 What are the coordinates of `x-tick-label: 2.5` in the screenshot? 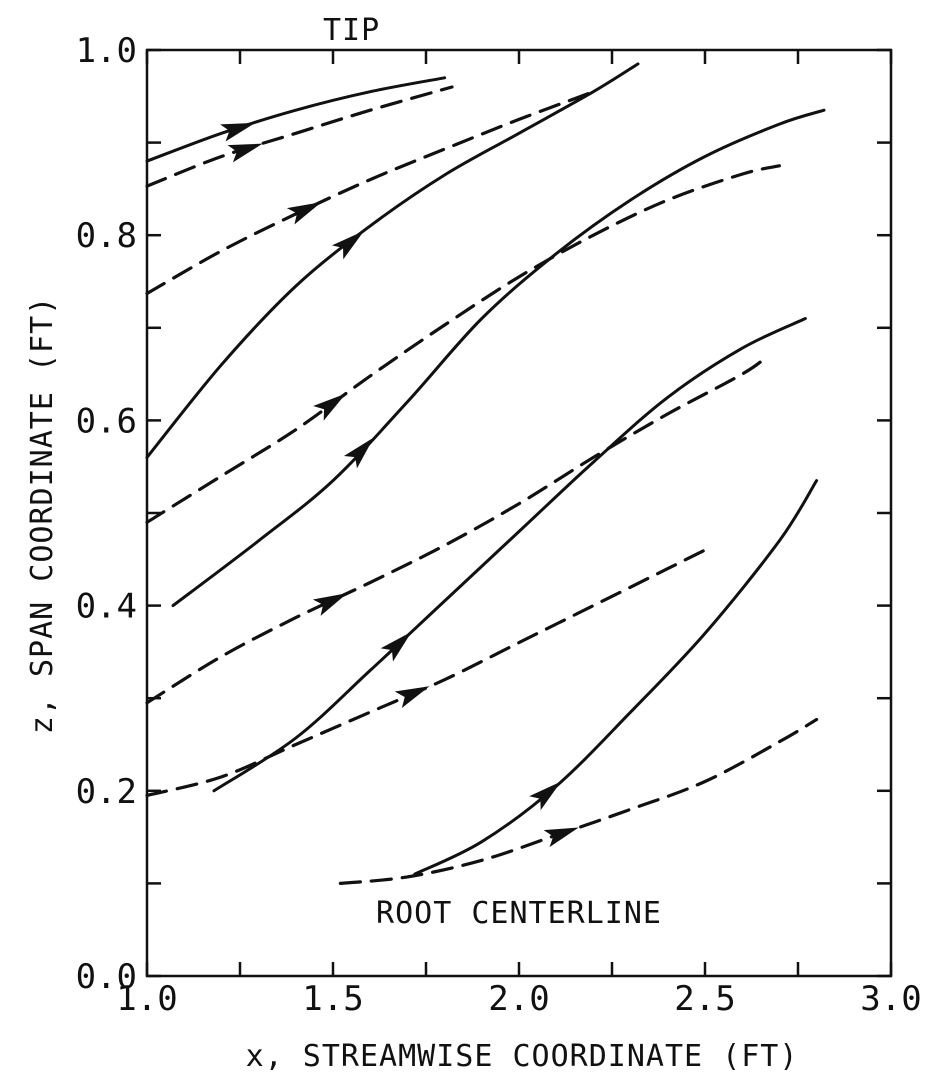 It's located at (704, 999).